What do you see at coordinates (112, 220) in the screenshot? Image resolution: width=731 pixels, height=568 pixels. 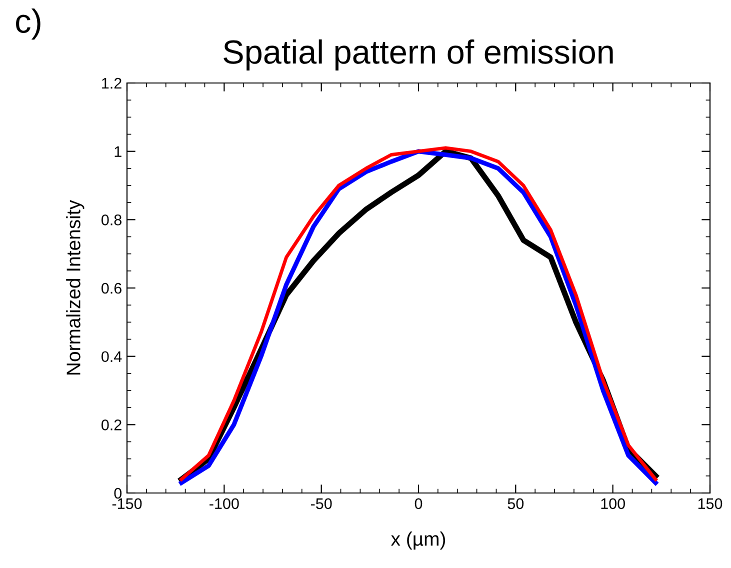 I see `y-tick-label: 0.8` at bounding box center [112, 220].